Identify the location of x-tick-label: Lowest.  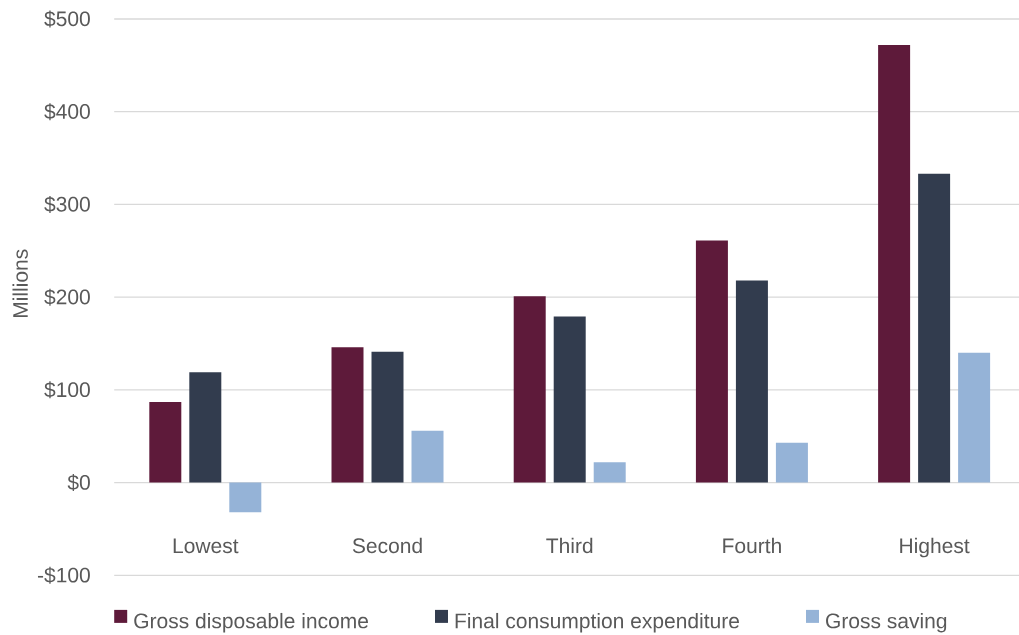
(206, 546).